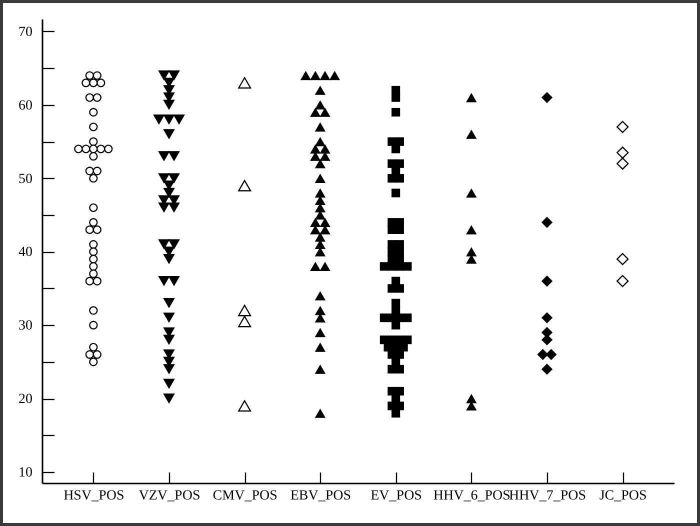 This screenshot has width=700, height=526. Describe the element at coordinates (94, 496) in the screenshot. I see `x-tick-label: HSV_POS` at that location.